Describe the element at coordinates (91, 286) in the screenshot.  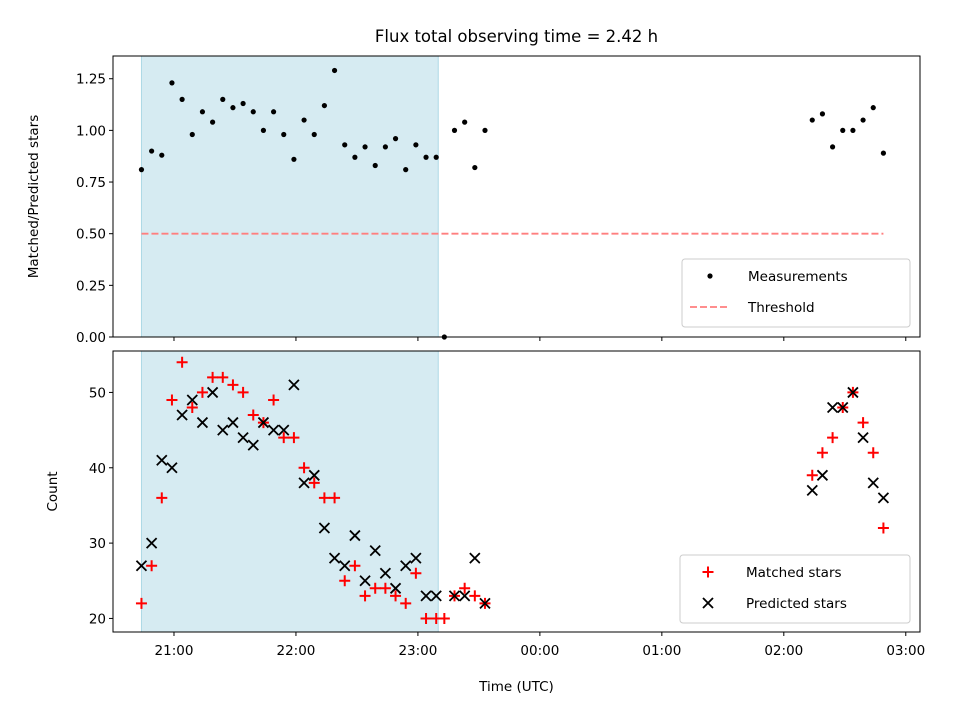
I see `y-tick-label: 0.25` at that location.